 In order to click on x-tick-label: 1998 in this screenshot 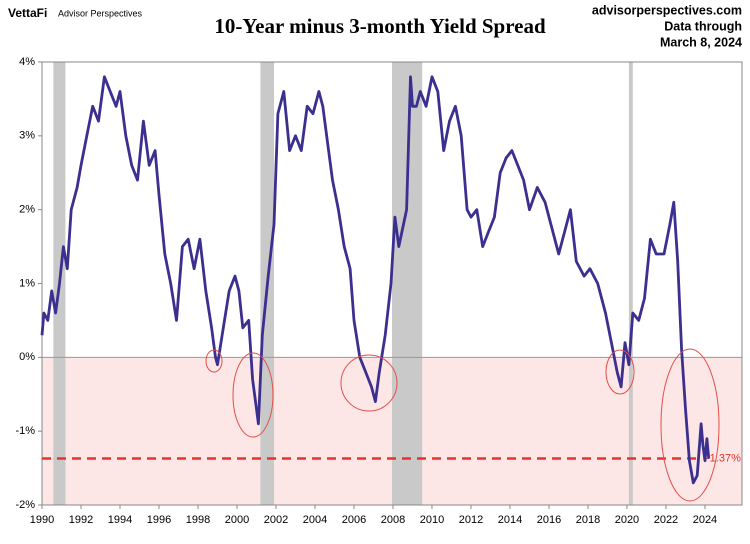, I will do `click(198, 520)`.